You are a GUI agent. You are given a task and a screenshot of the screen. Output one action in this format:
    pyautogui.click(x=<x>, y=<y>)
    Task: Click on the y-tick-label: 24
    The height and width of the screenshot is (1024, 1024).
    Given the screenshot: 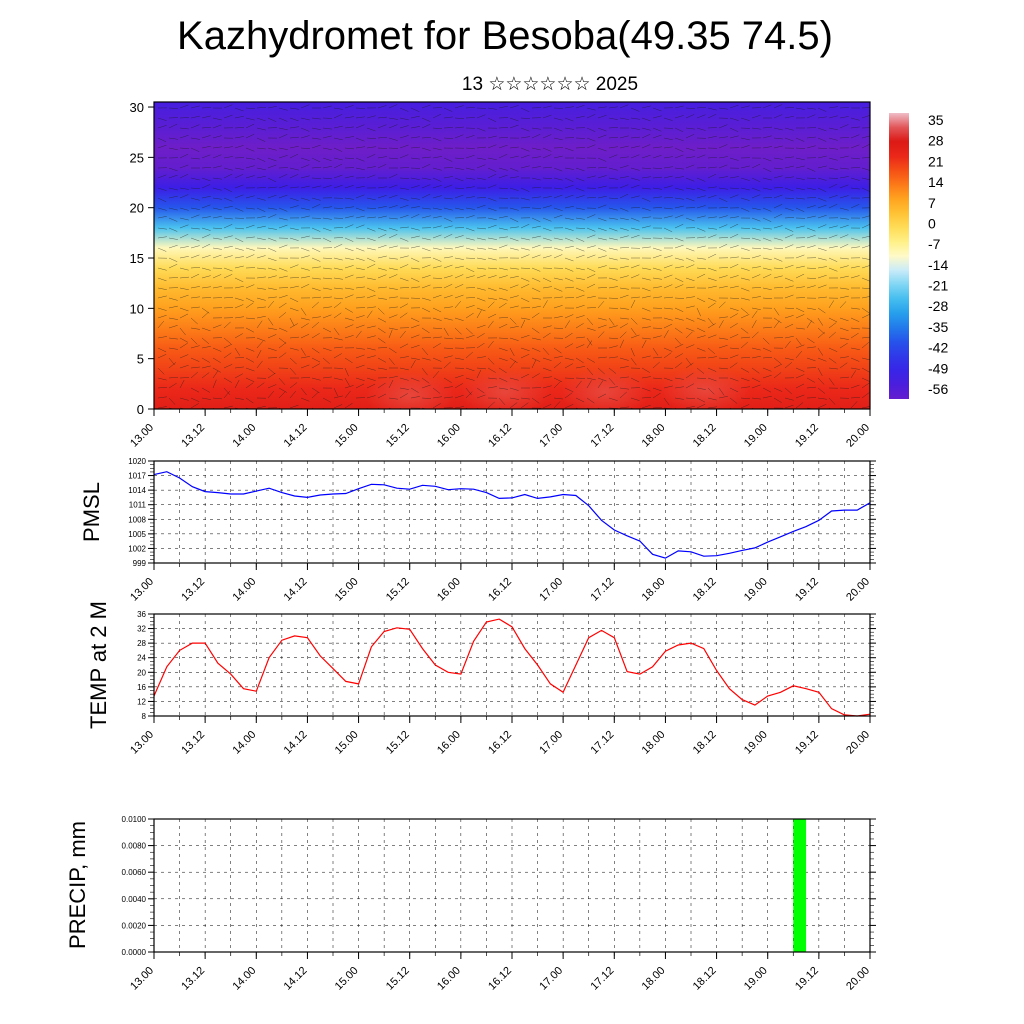 What is the action you would take?
    pyautogui.click(x=141, y=658)
    